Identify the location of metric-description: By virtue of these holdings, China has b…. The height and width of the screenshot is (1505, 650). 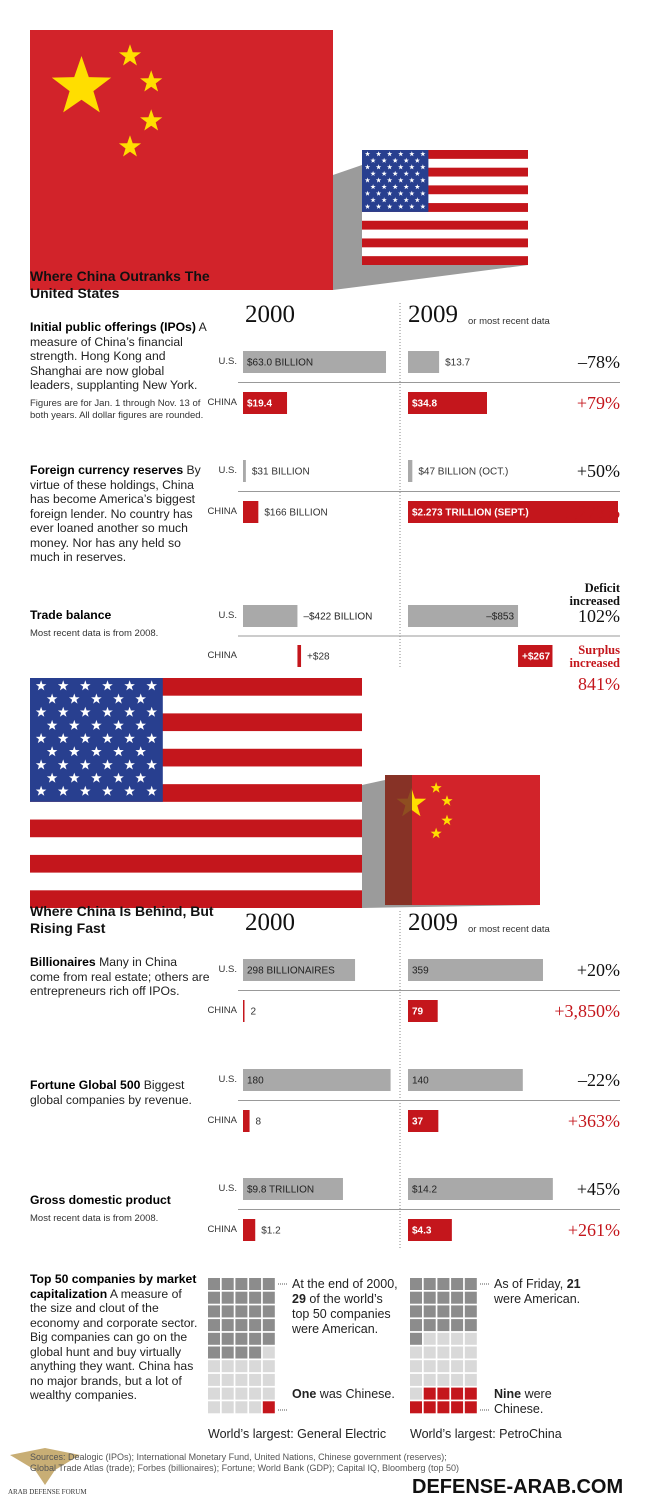
(115, 513).